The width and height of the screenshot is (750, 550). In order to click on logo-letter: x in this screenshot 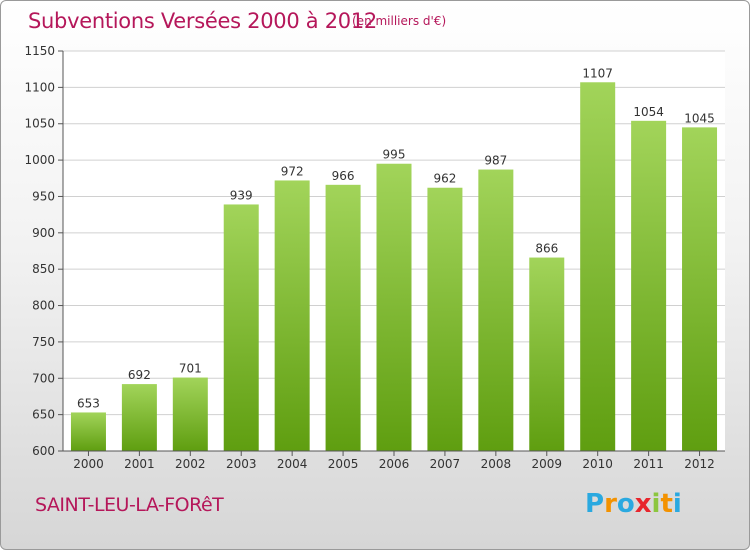, I will do `click(643, 504)`.